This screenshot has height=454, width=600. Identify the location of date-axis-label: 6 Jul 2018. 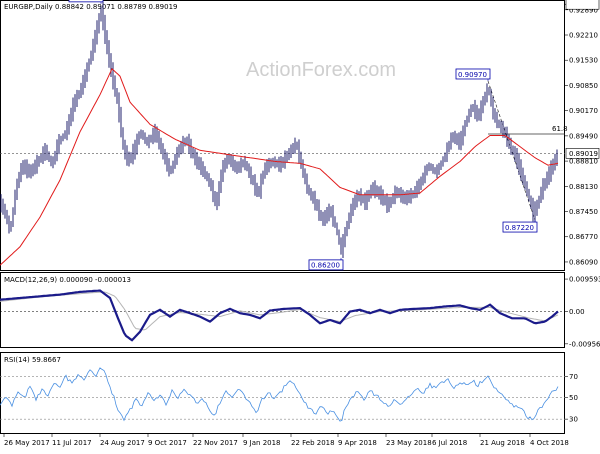
(449, 443).